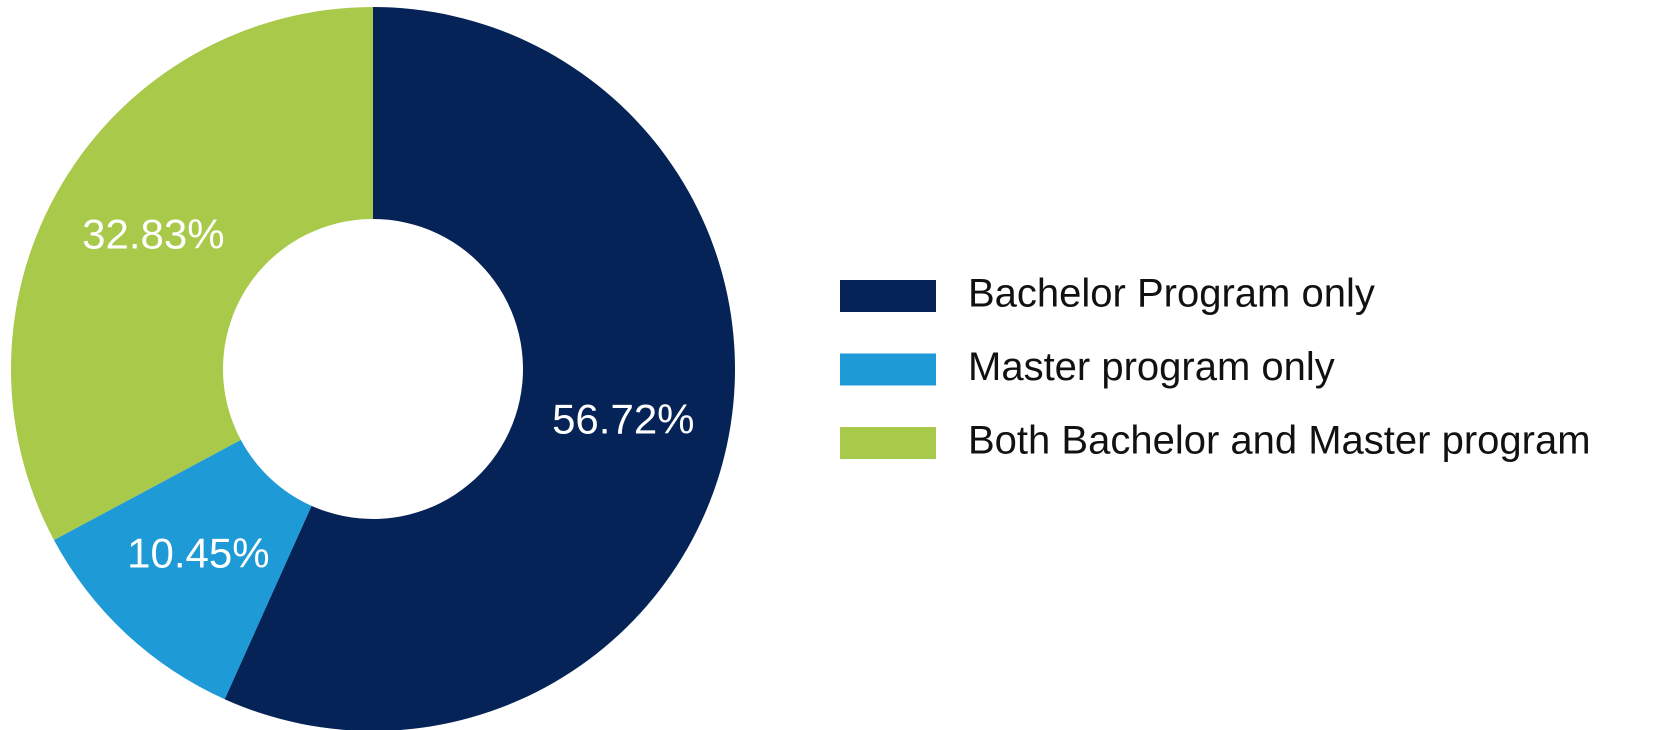  Describe the element at coordinates (1151, 367) in the screenshot. I see `legend-label: Master program only` at that location.